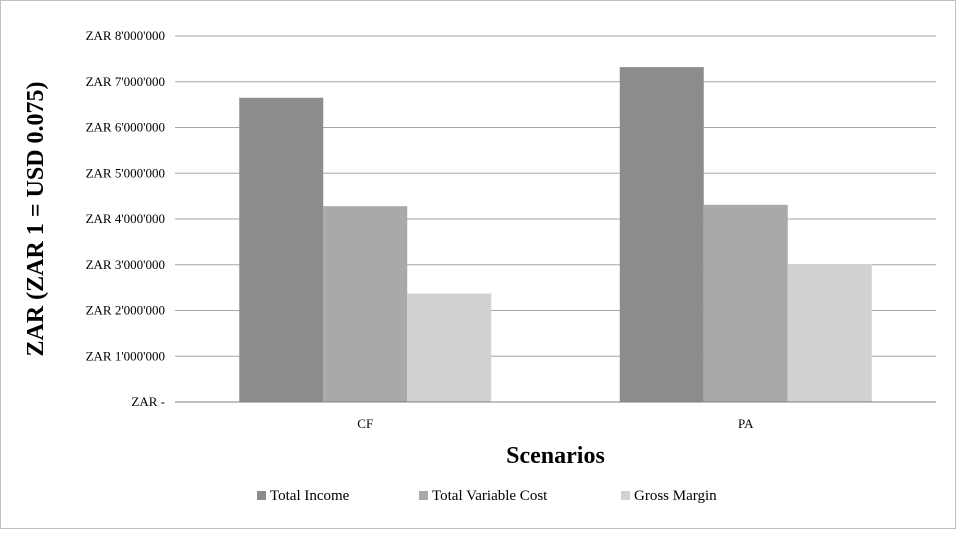 The image size is (956, 535). What do you see at coordinates (449, 347) in the screenshot?
I see `bar-cf-gross-margin` at bounding box center [449, 347].